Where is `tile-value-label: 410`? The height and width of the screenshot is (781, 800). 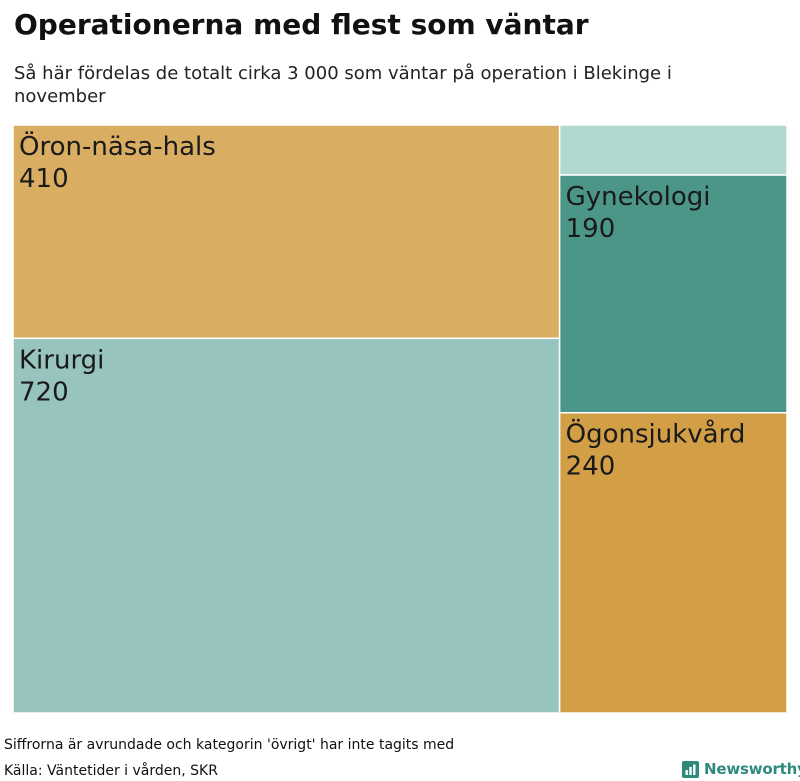 tile-value-label: 410 is located at coordinates (44, 179).